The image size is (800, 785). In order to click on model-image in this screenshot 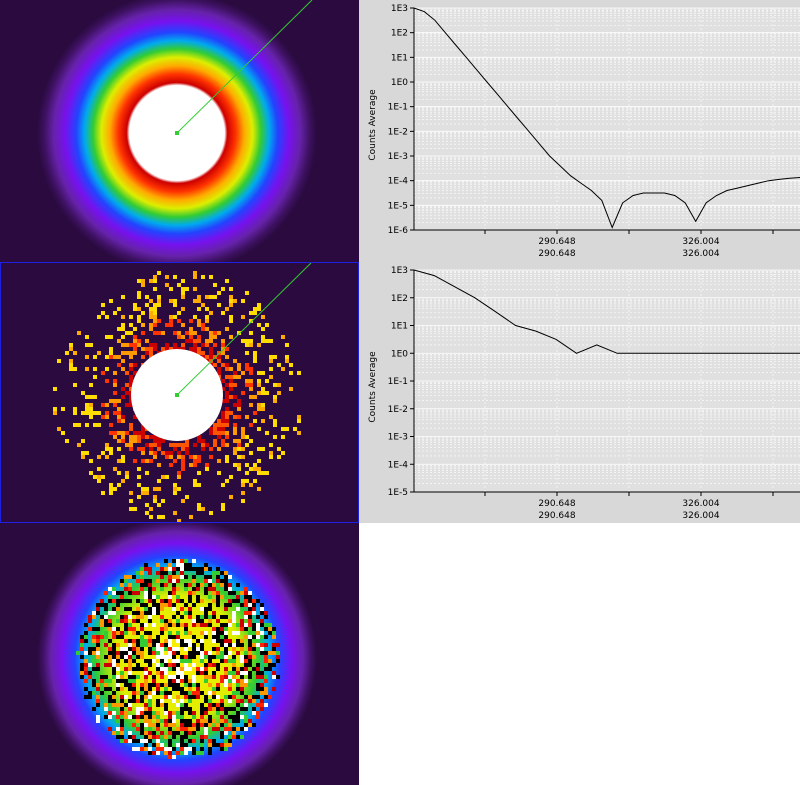, I will do `click(179, 131)`.